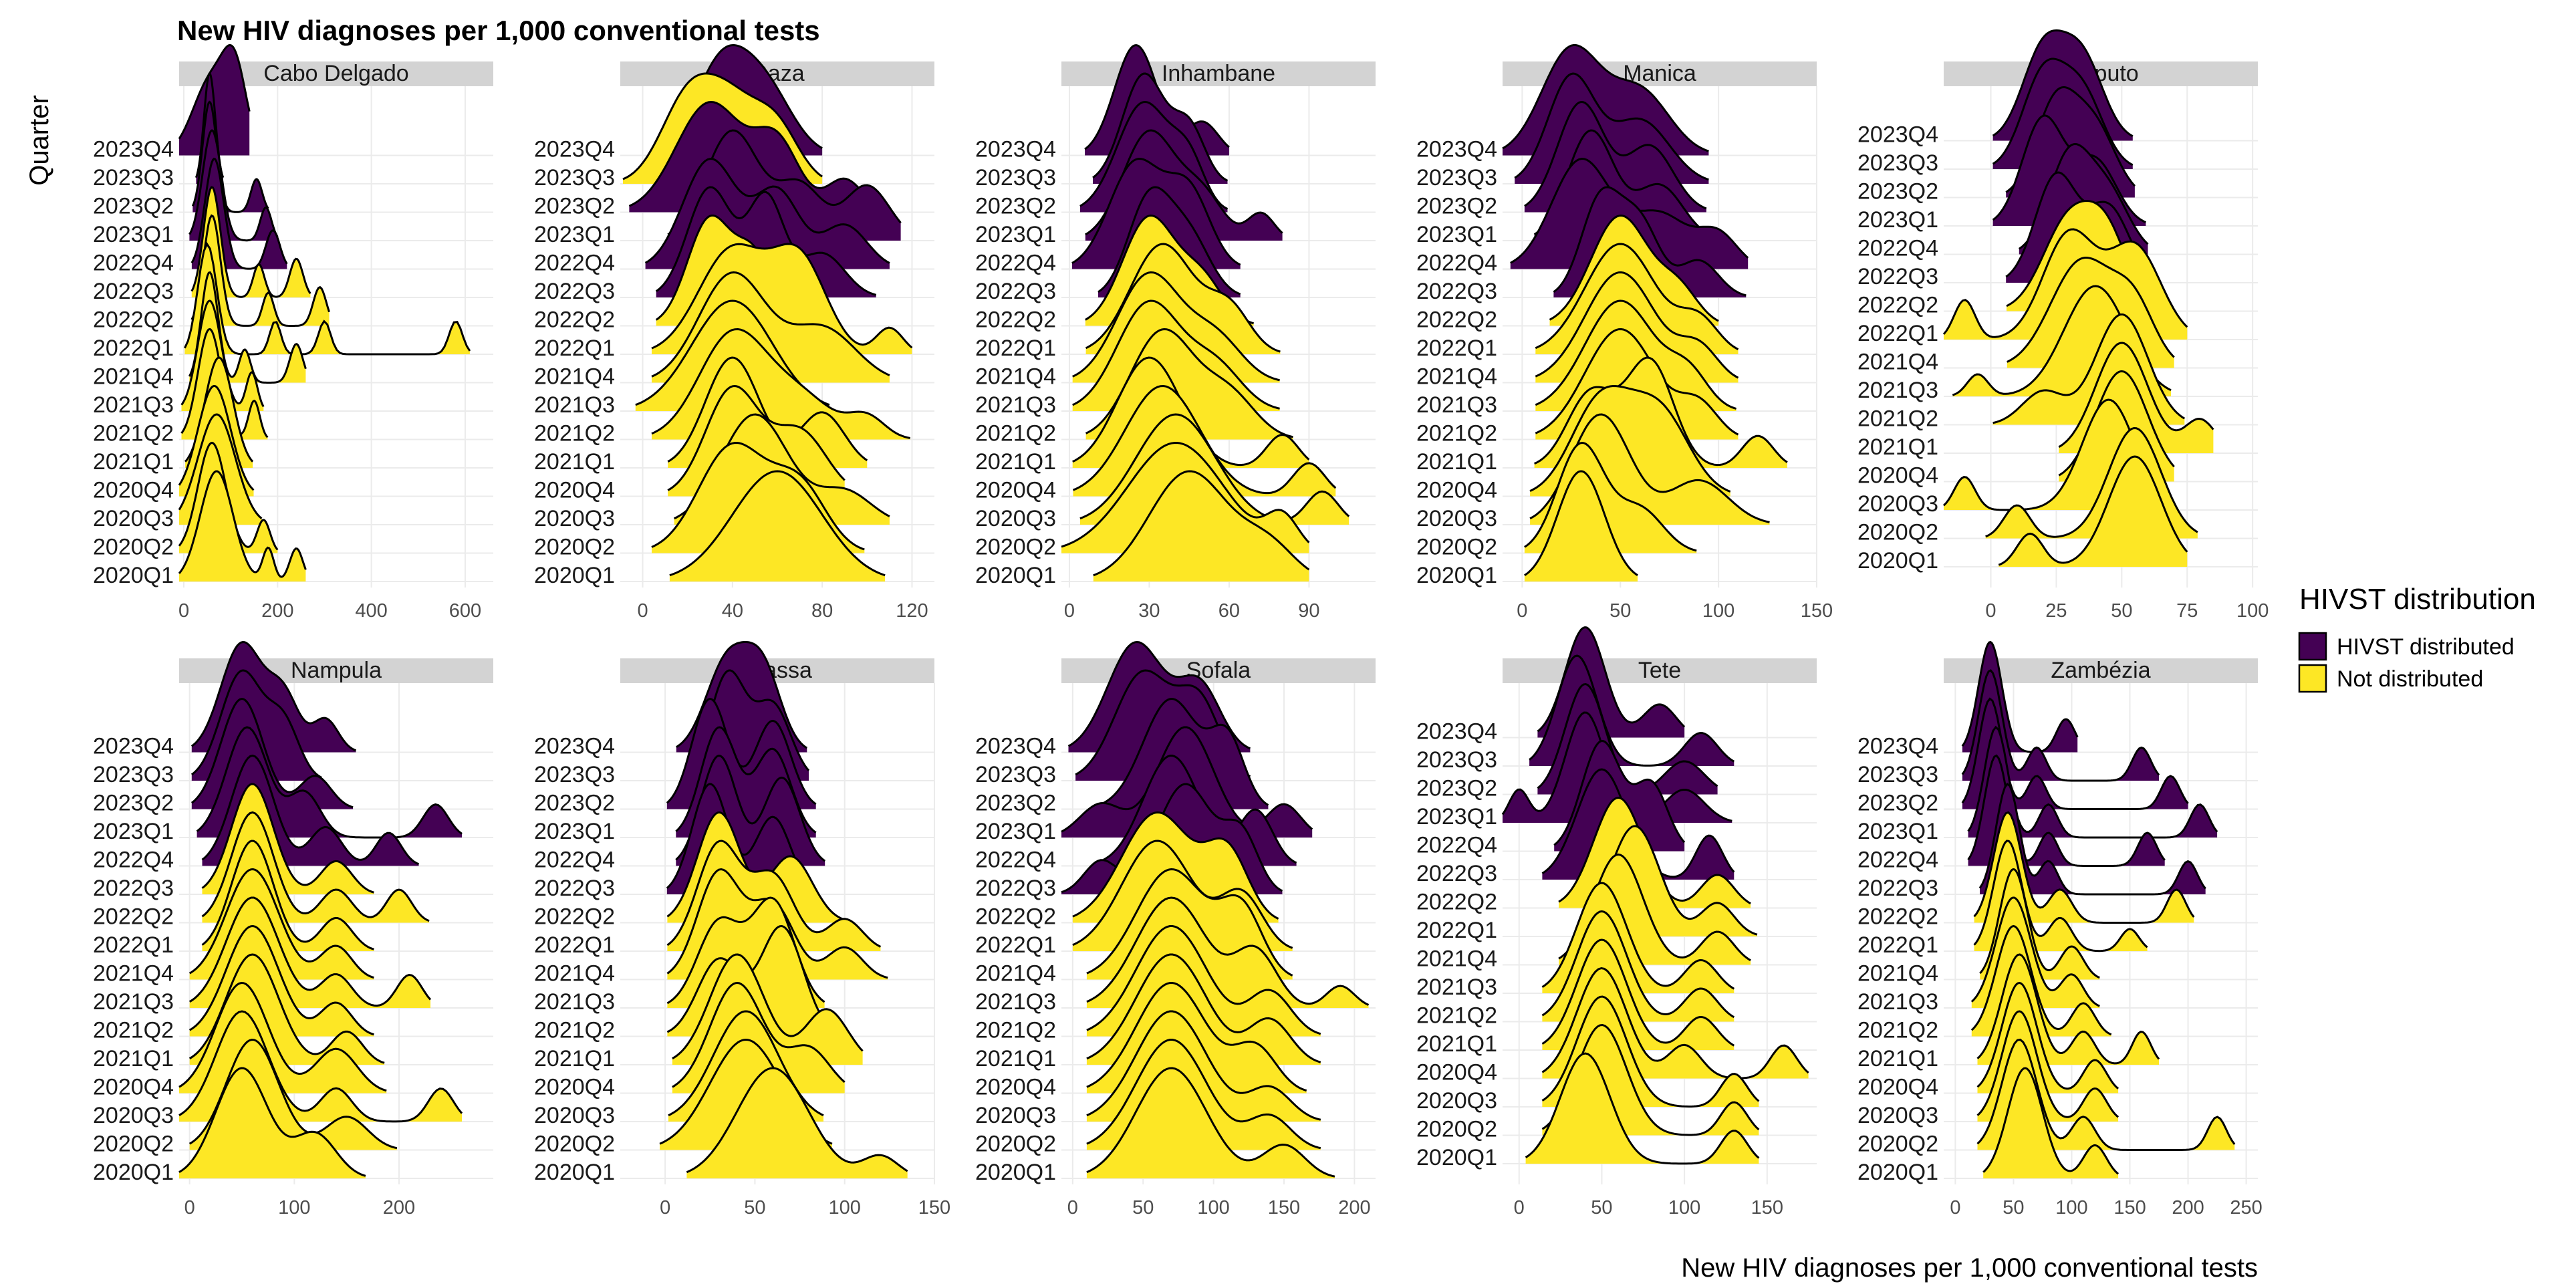  I want to click on x-tick-label: 150, so click(1817, 611).